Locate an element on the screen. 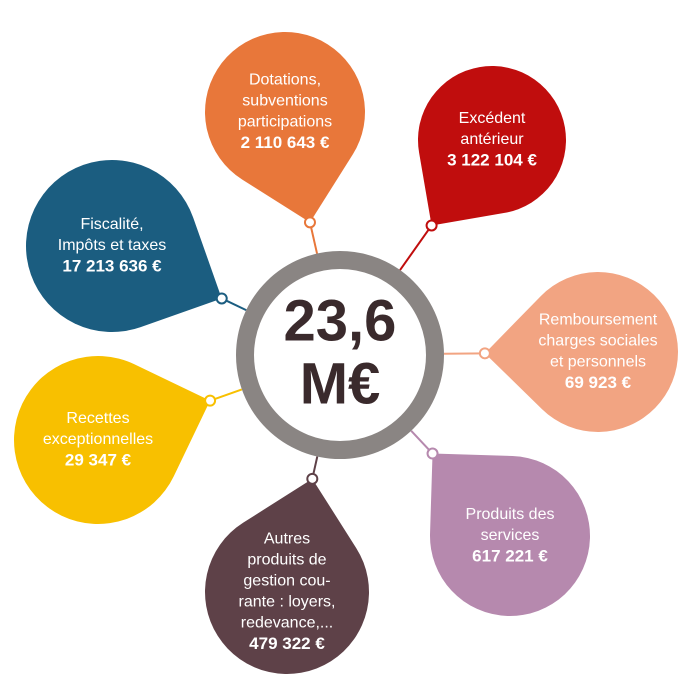  node-label: subventions is located at coordinates (284, 101).